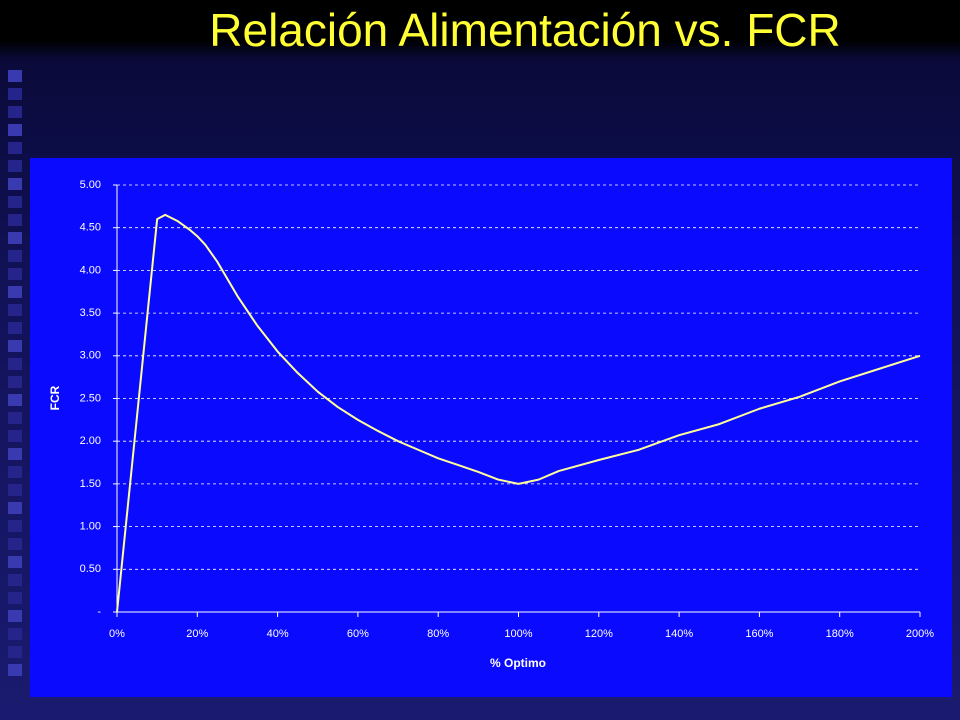  What do you see at coordinates (518, 663) in the screenshot?
I see `x-axis-label: % Optimo` at bounding box center [518, 663].